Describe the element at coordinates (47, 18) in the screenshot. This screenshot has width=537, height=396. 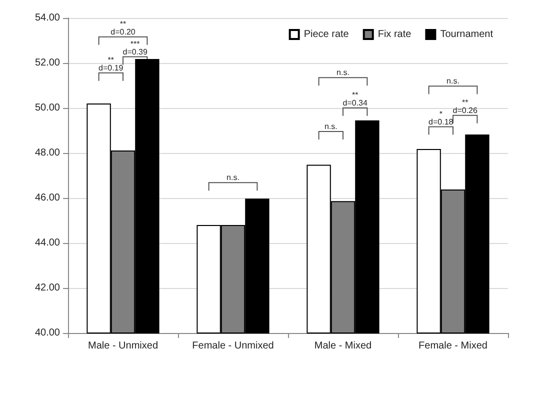
I see `y-tick-label: 54.00` at that location.